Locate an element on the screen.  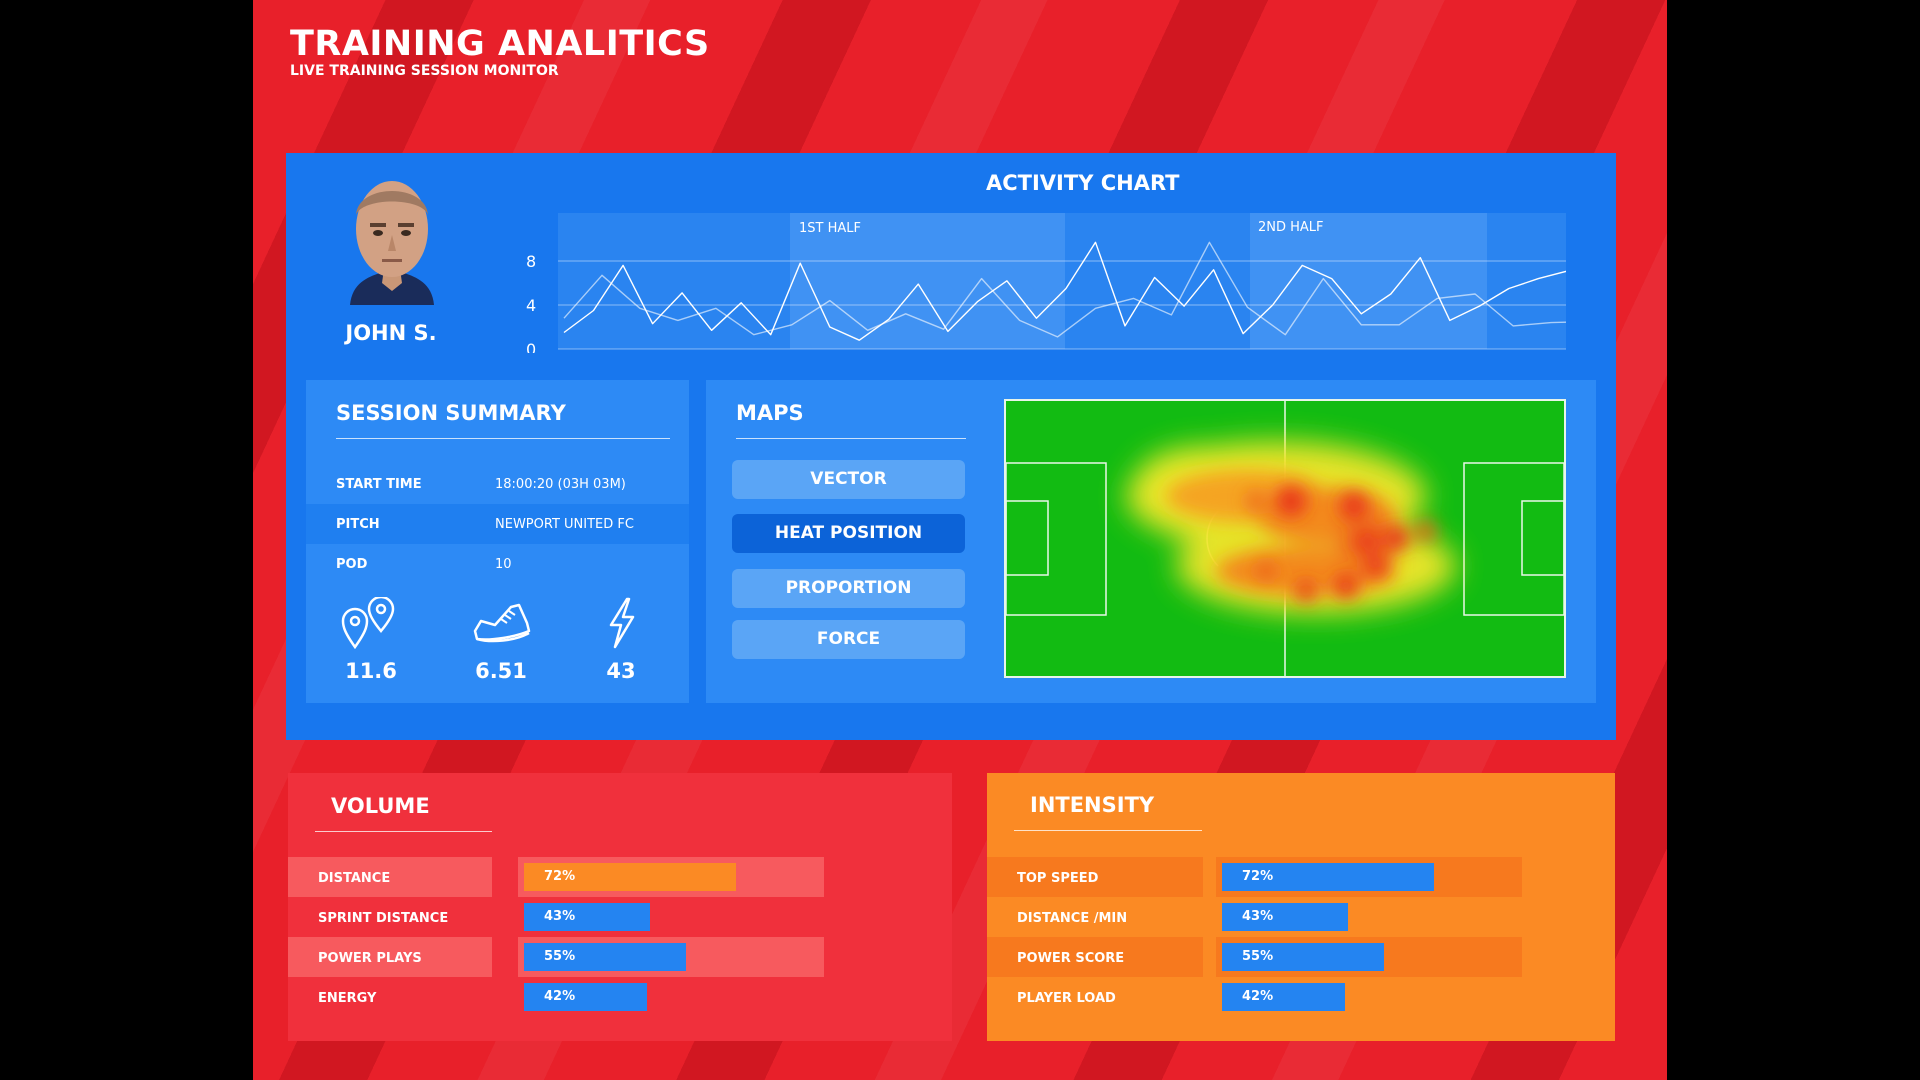
first-half-label: 1ST HALF is located at coordinates (830, 228).